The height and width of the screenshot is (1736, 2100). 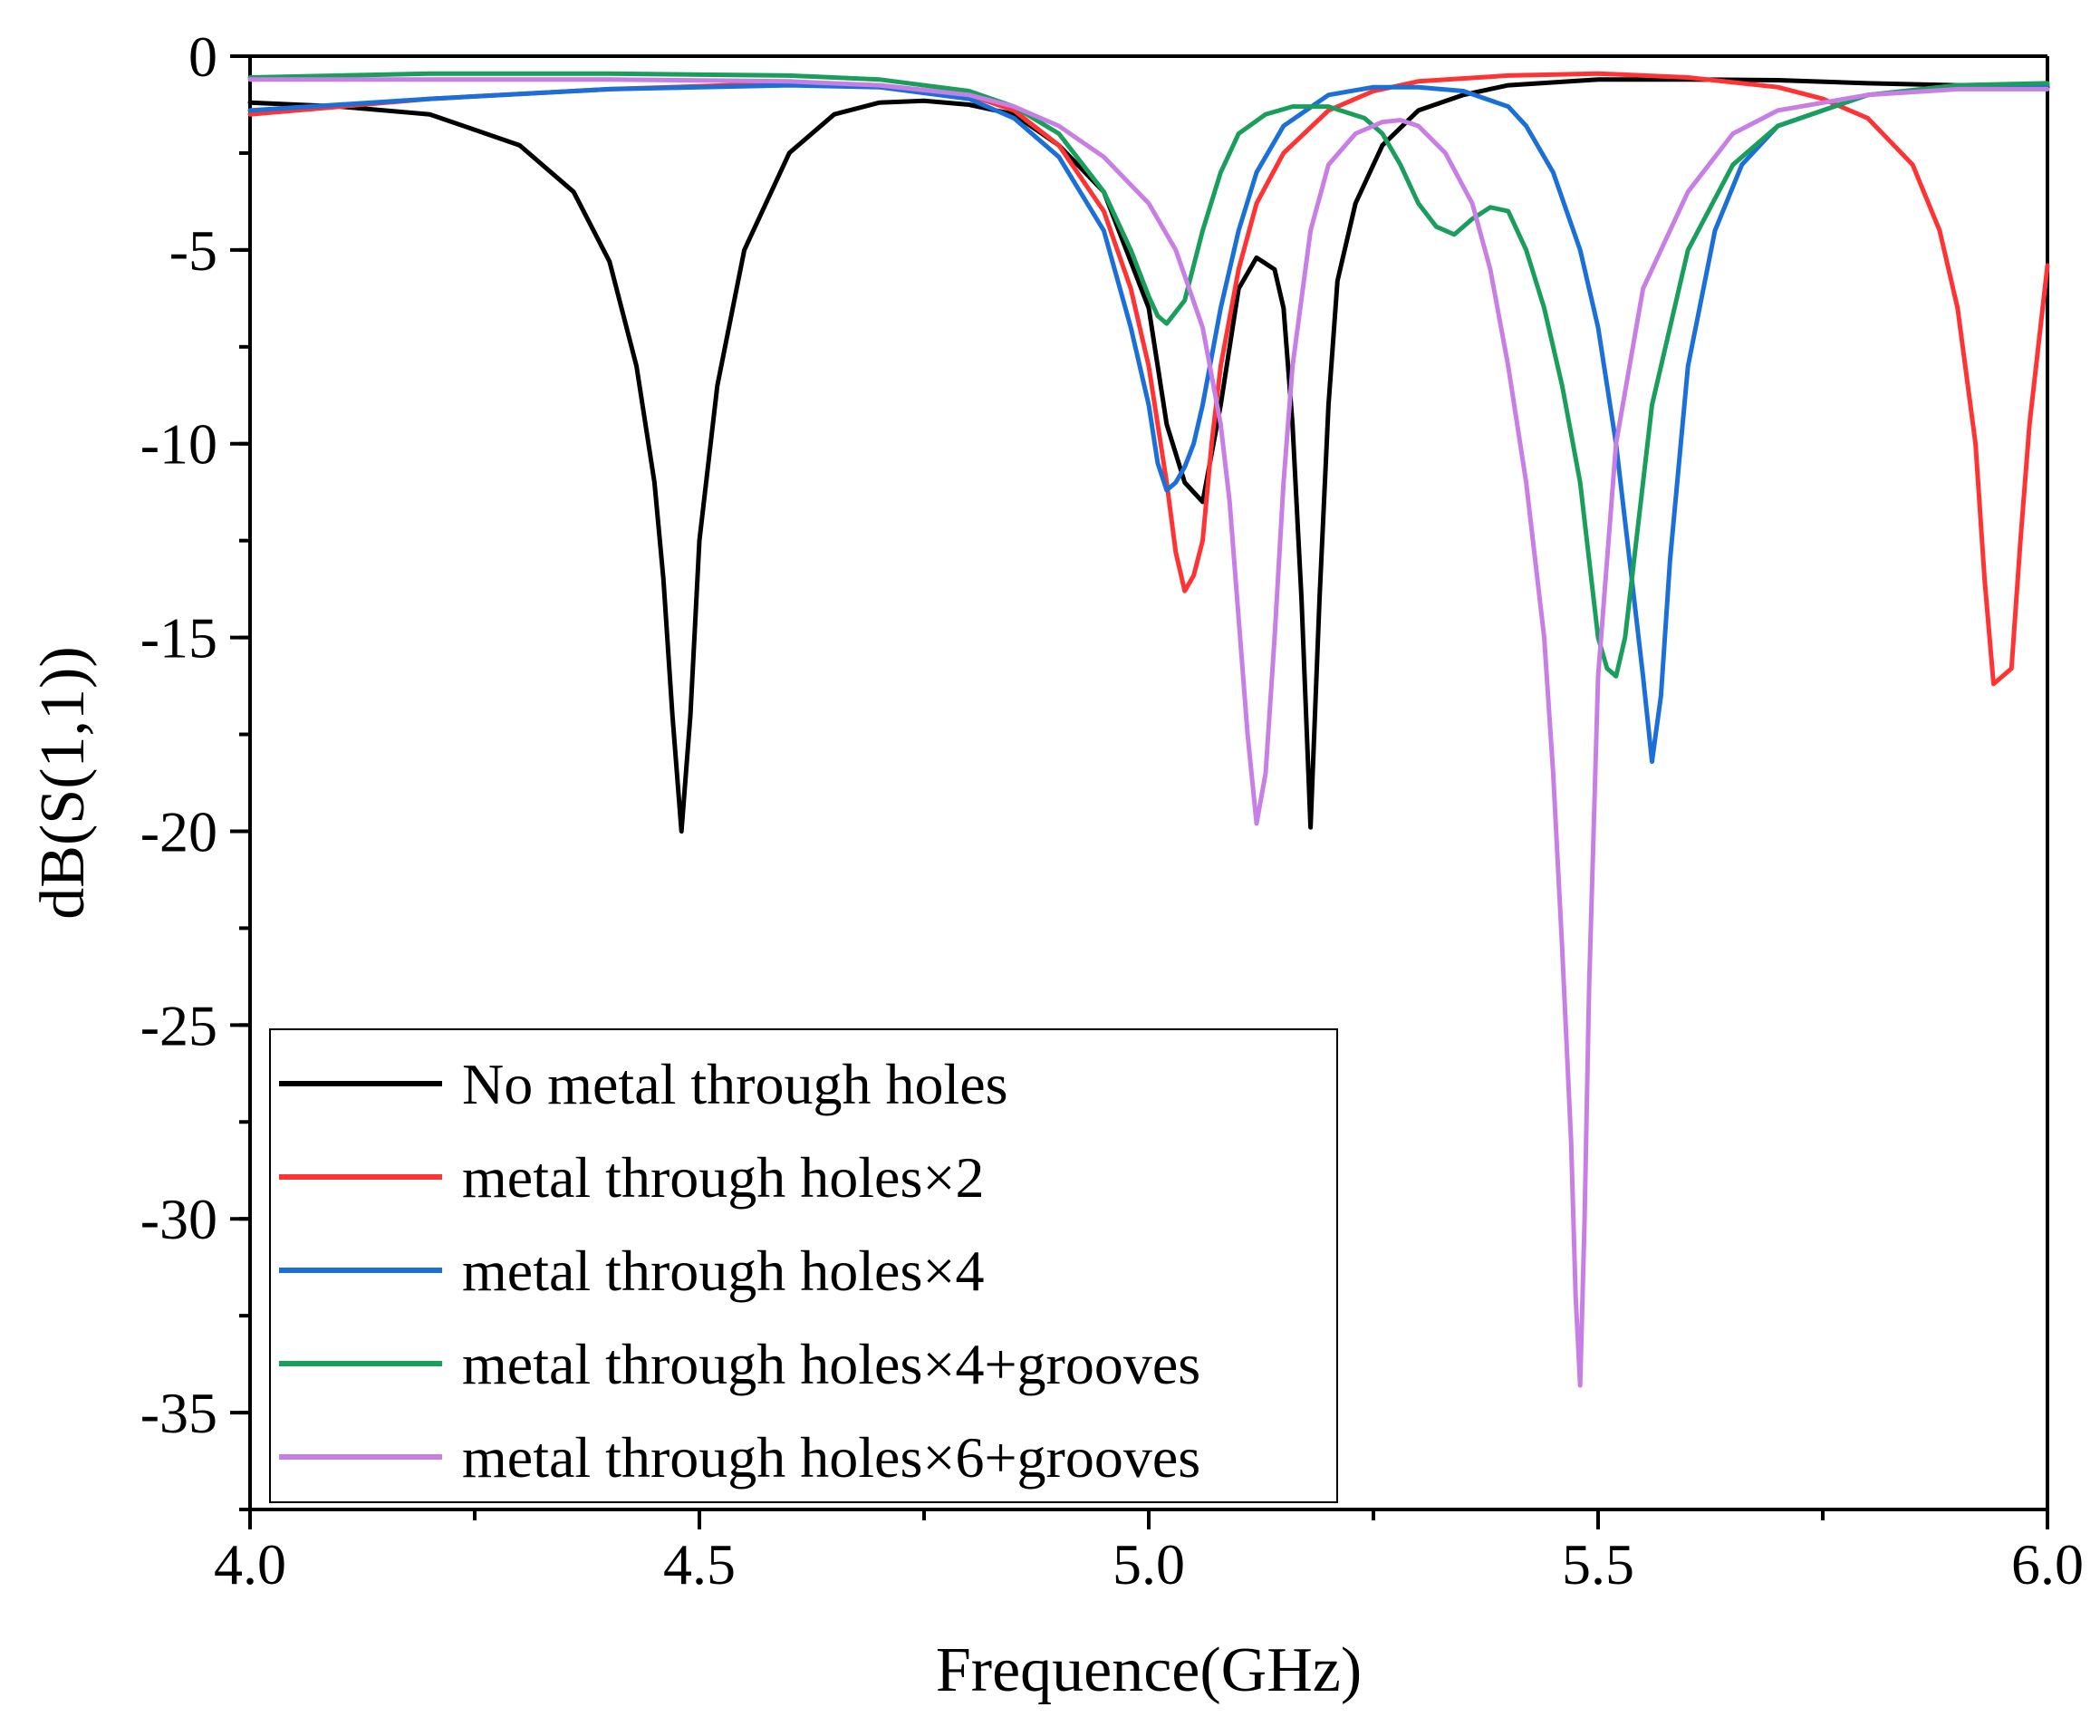 I want to click on legend-label-5: metal through holes×6+grooves, so click(x=831, y=1457).